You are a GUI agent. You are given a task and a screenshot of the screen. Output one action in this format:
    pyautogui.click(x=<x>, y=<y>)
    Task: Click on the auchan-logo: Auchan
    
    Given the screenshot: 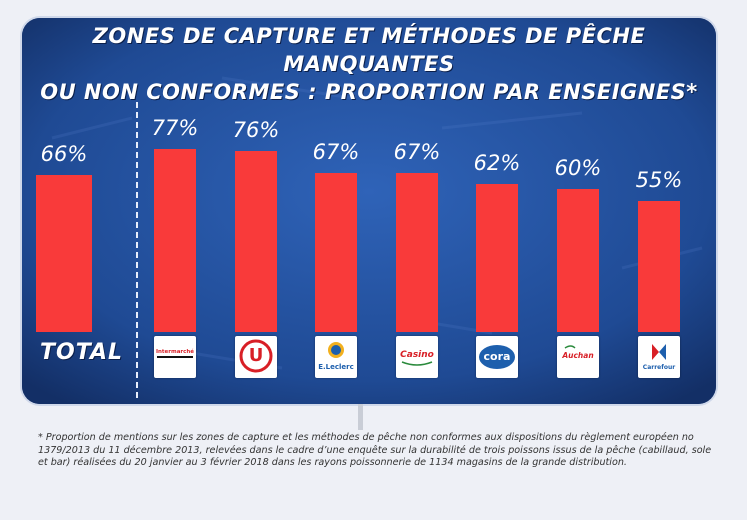 What is the action you would take?
    pyautogui.click(x=578, y=357)
    